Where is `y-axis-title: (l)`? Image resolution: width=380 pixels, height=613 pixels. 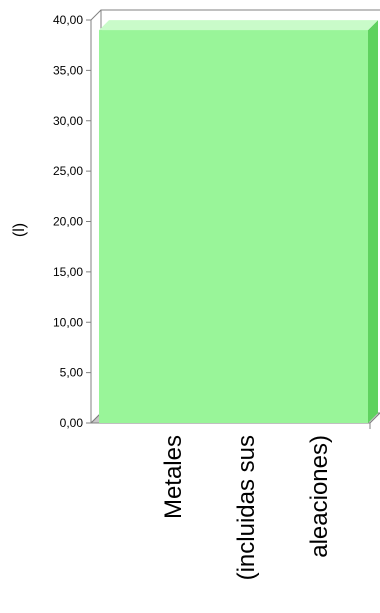
y-axis-title: (l) is located at coordinates (19, 230).